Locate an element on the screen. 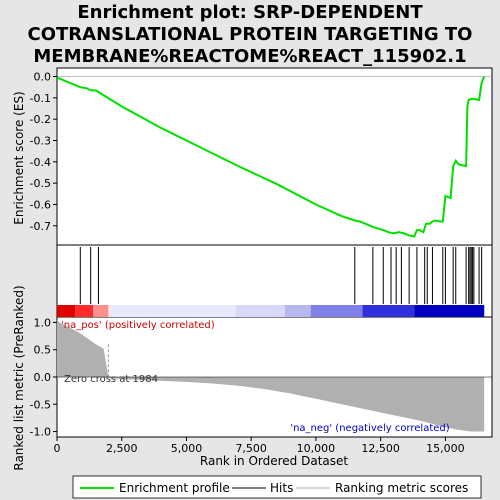 The height and width of the screenshot is (500, 500). x-tick-label: 15,000 is located at coordinates (445, 448).